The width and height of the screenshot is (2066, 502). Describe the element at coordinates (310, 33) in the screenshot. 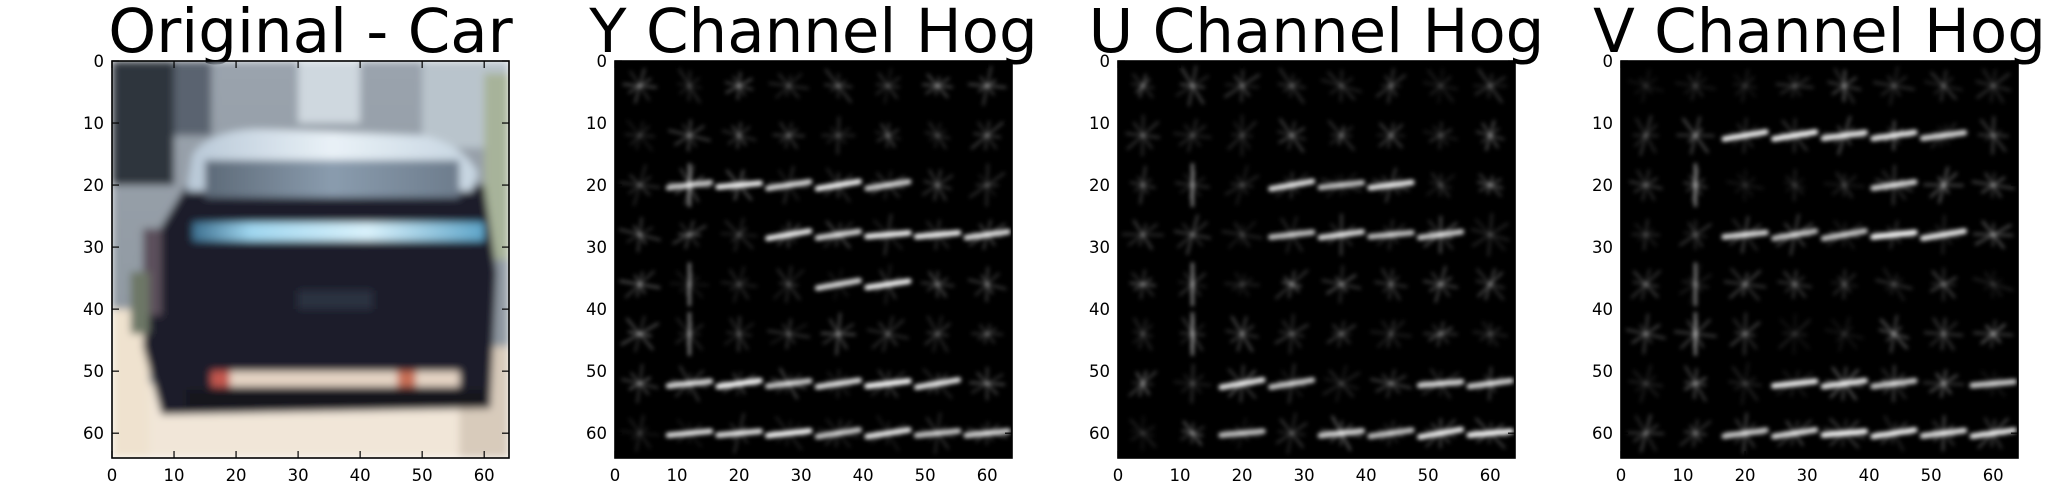

I see `subplot-title: Original - Car` at that location.